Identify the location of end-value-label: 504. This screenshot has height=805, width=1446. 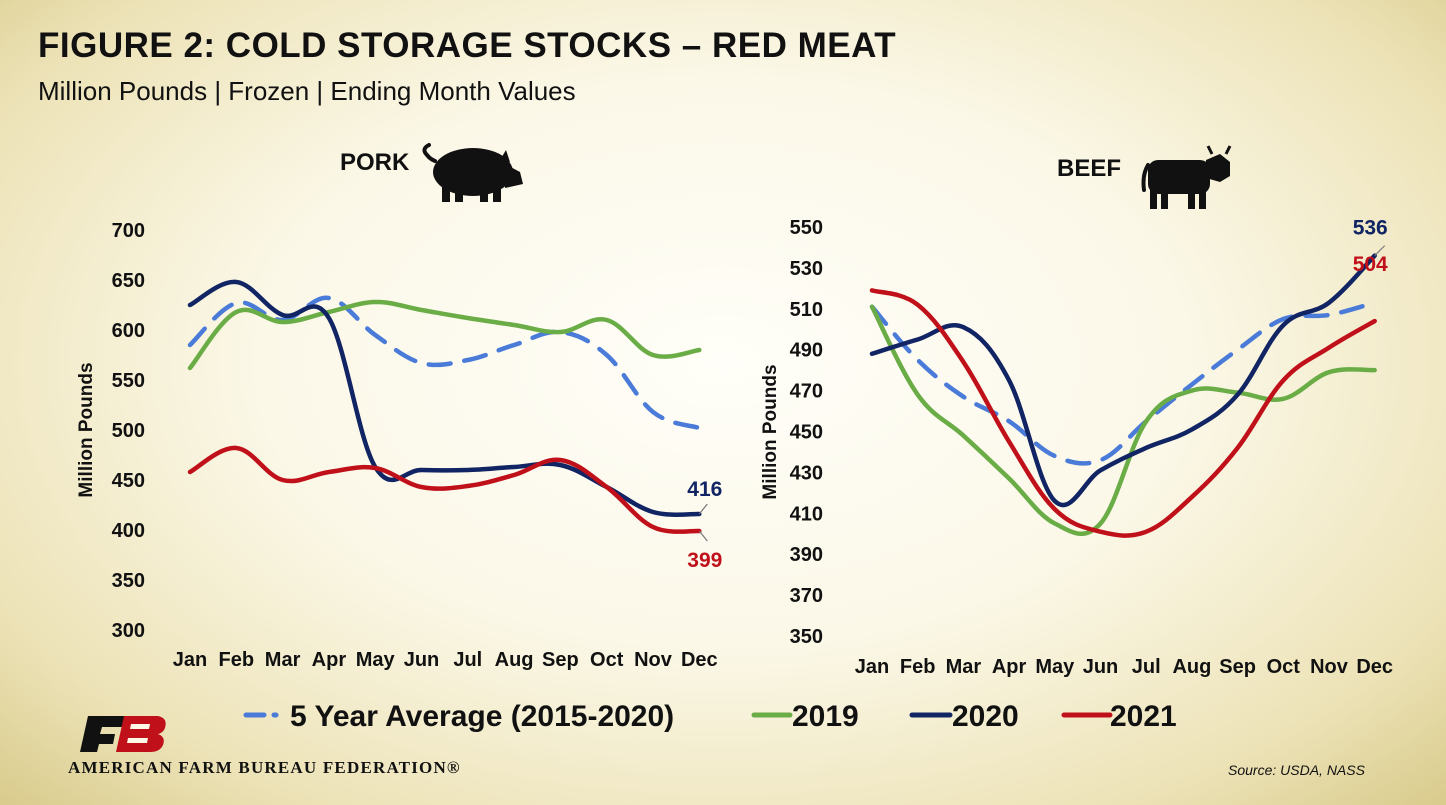
(1370, 264).